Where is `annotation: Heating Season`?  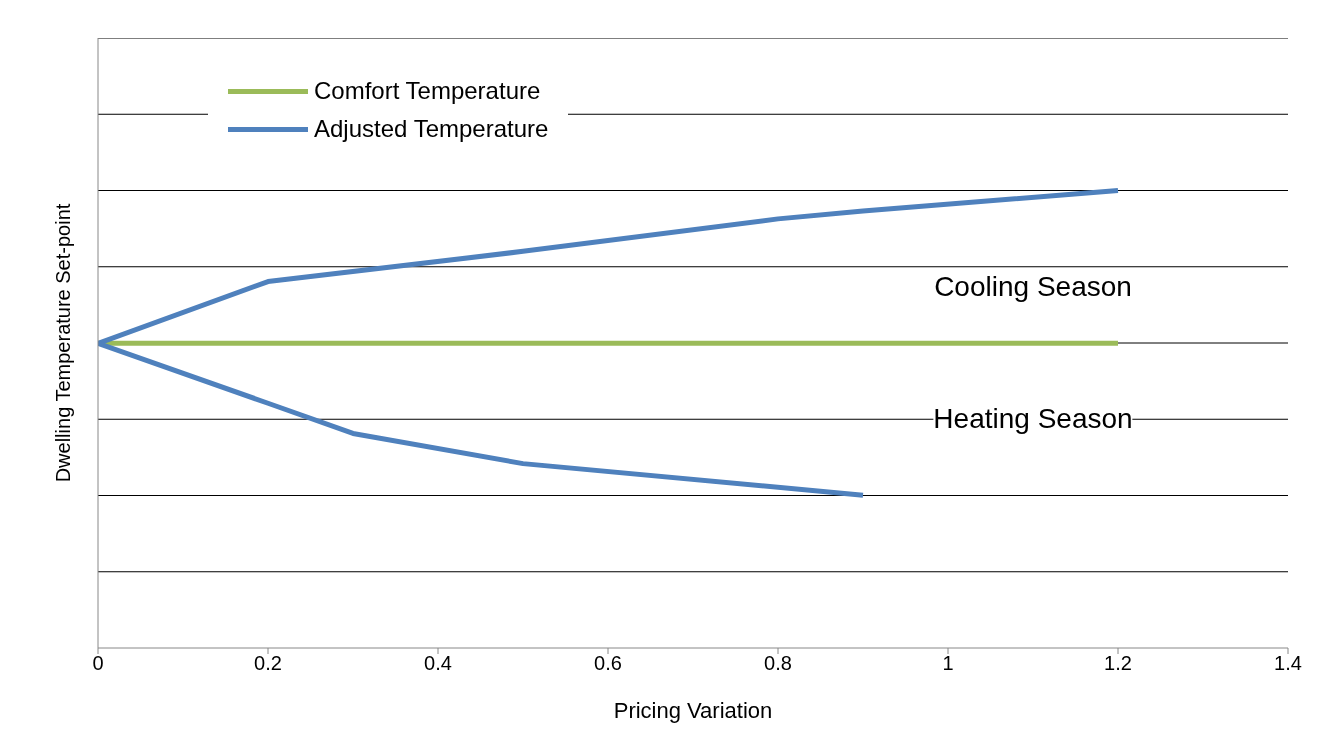
annotation: Heating Season is located at coordinates (1033, 419).